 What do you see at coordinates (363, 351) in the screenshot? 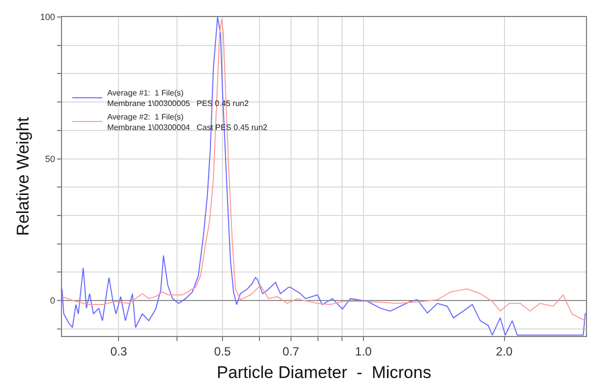
I see `x-tick-label: 1.0` at bounding box center [363, 351].